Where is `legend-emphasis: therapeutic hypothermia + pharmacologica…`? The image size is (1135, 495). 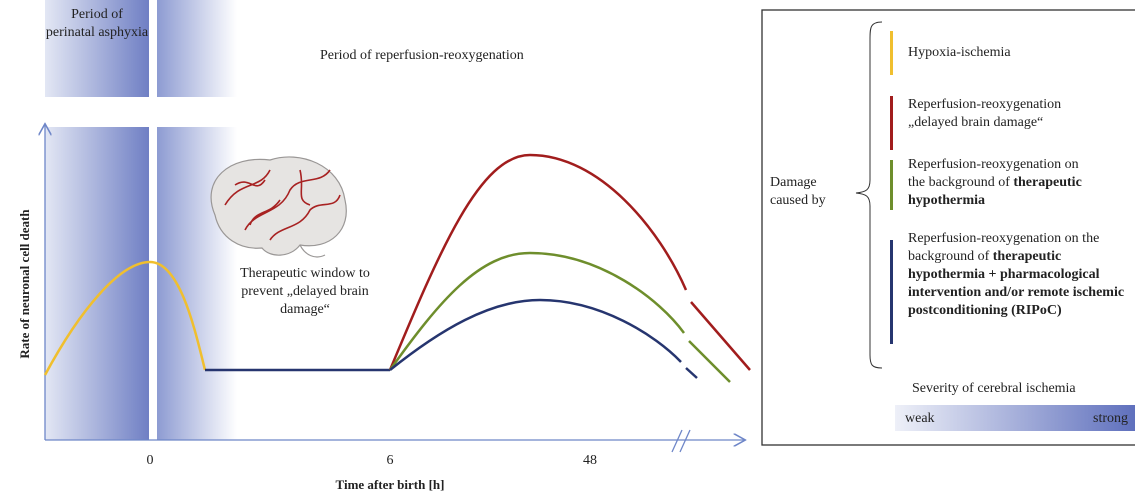 legend-emphasis: therapeutic hypothermia + pharmacologica… is located at coordinates (1016, 283).